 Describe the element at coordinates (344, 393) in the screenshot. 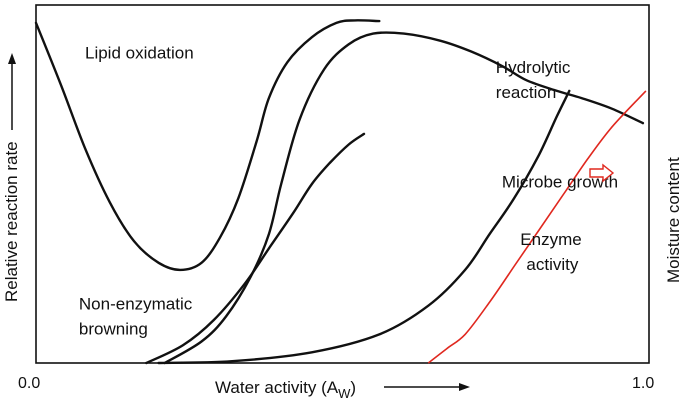

I see `x-axis-label-sub: W` at that location.